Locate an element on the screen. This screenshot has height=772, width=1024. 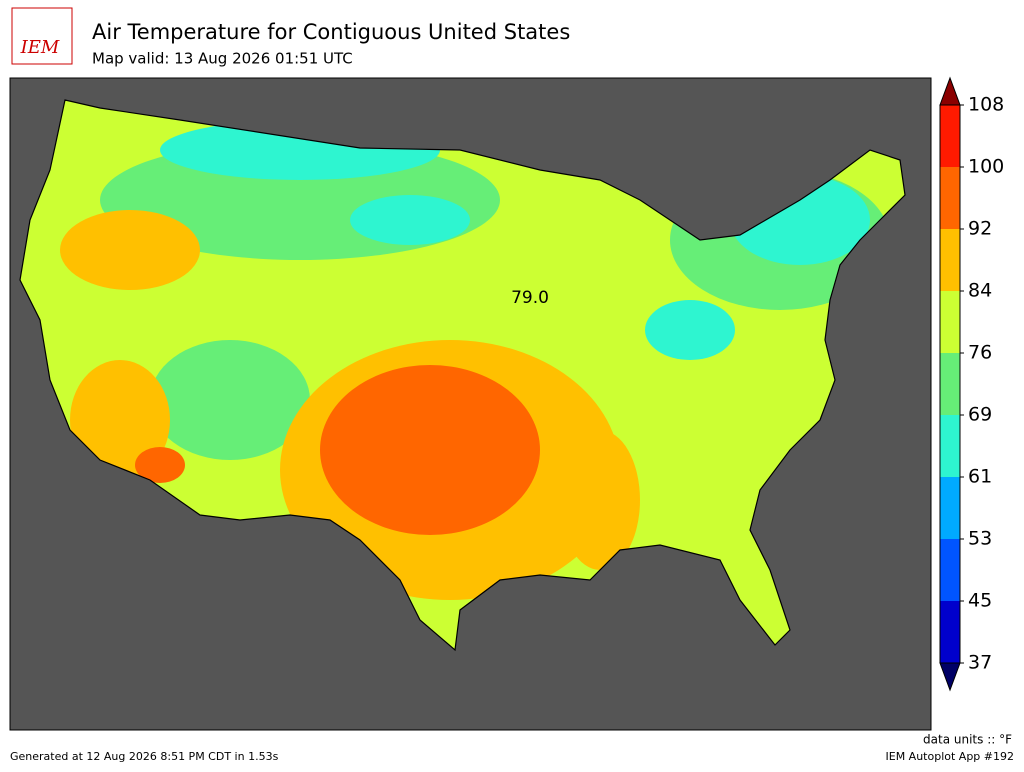
tick-label: 76 is located at coordinates (980, 353).